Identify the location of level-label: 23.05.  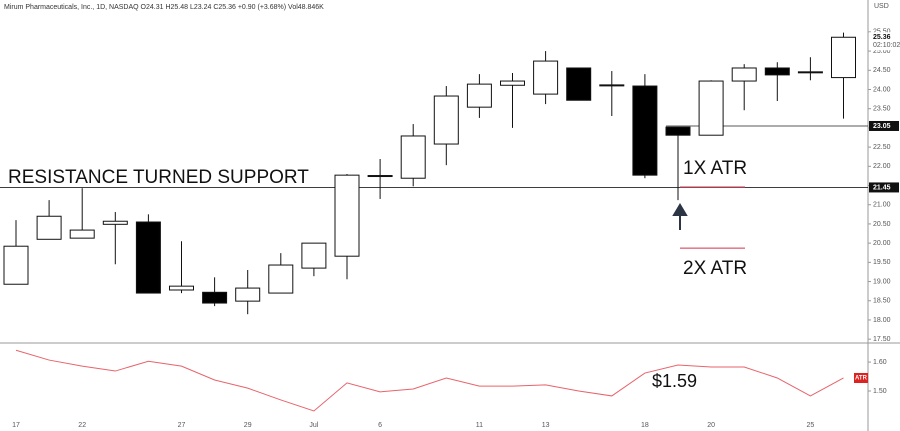
(882, 126).